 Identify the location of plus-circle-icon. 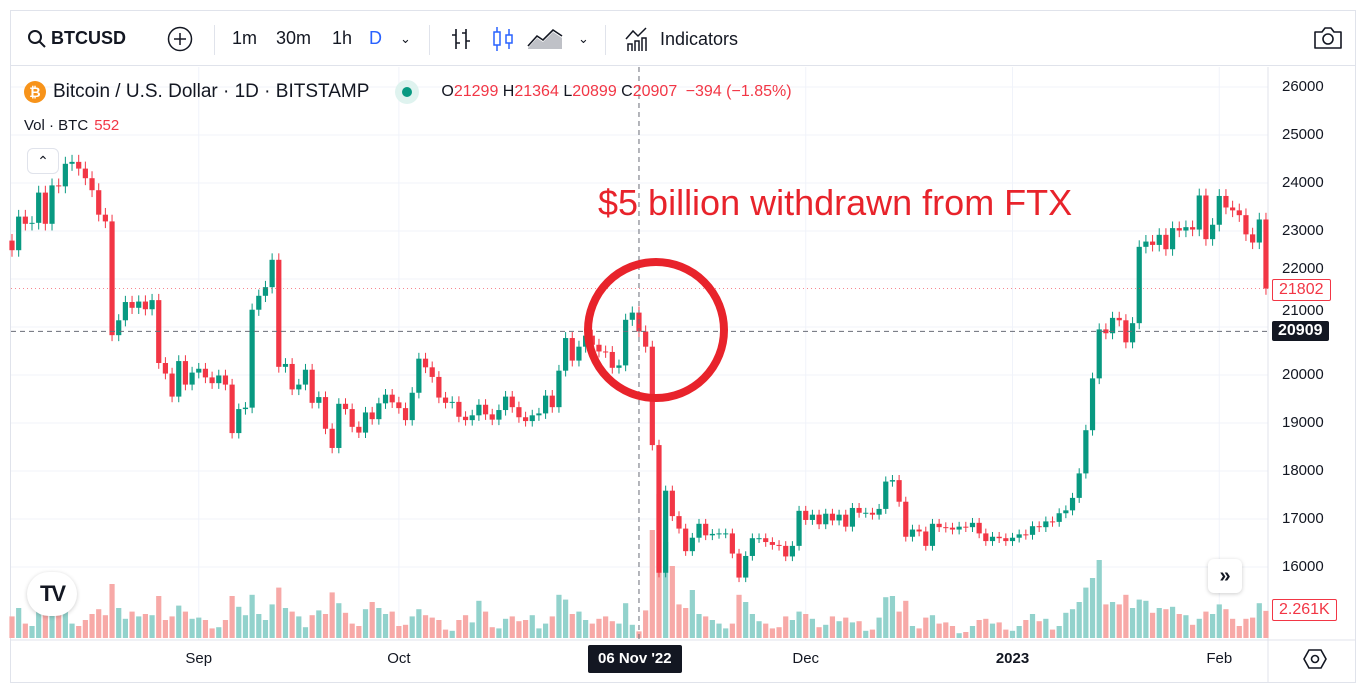
(180, 39).